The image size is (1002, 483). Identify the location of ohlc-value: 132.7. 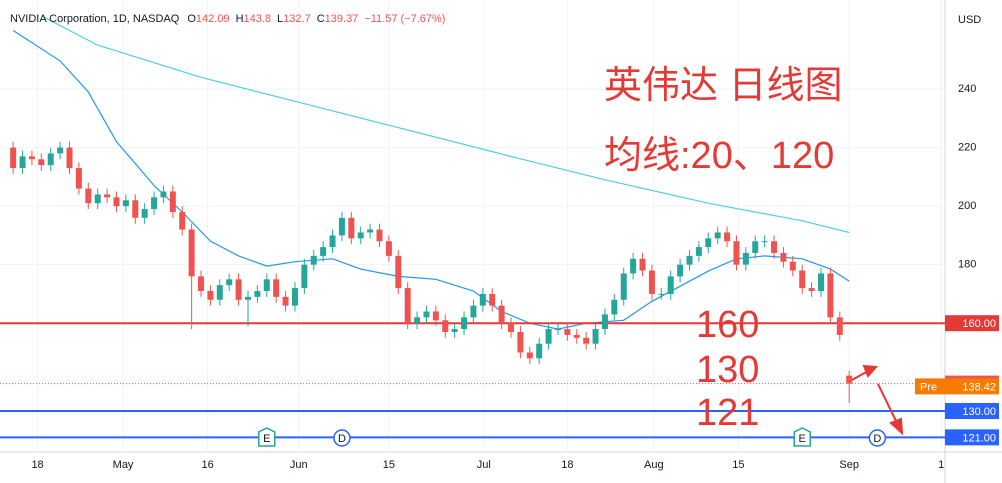
(297, 19).